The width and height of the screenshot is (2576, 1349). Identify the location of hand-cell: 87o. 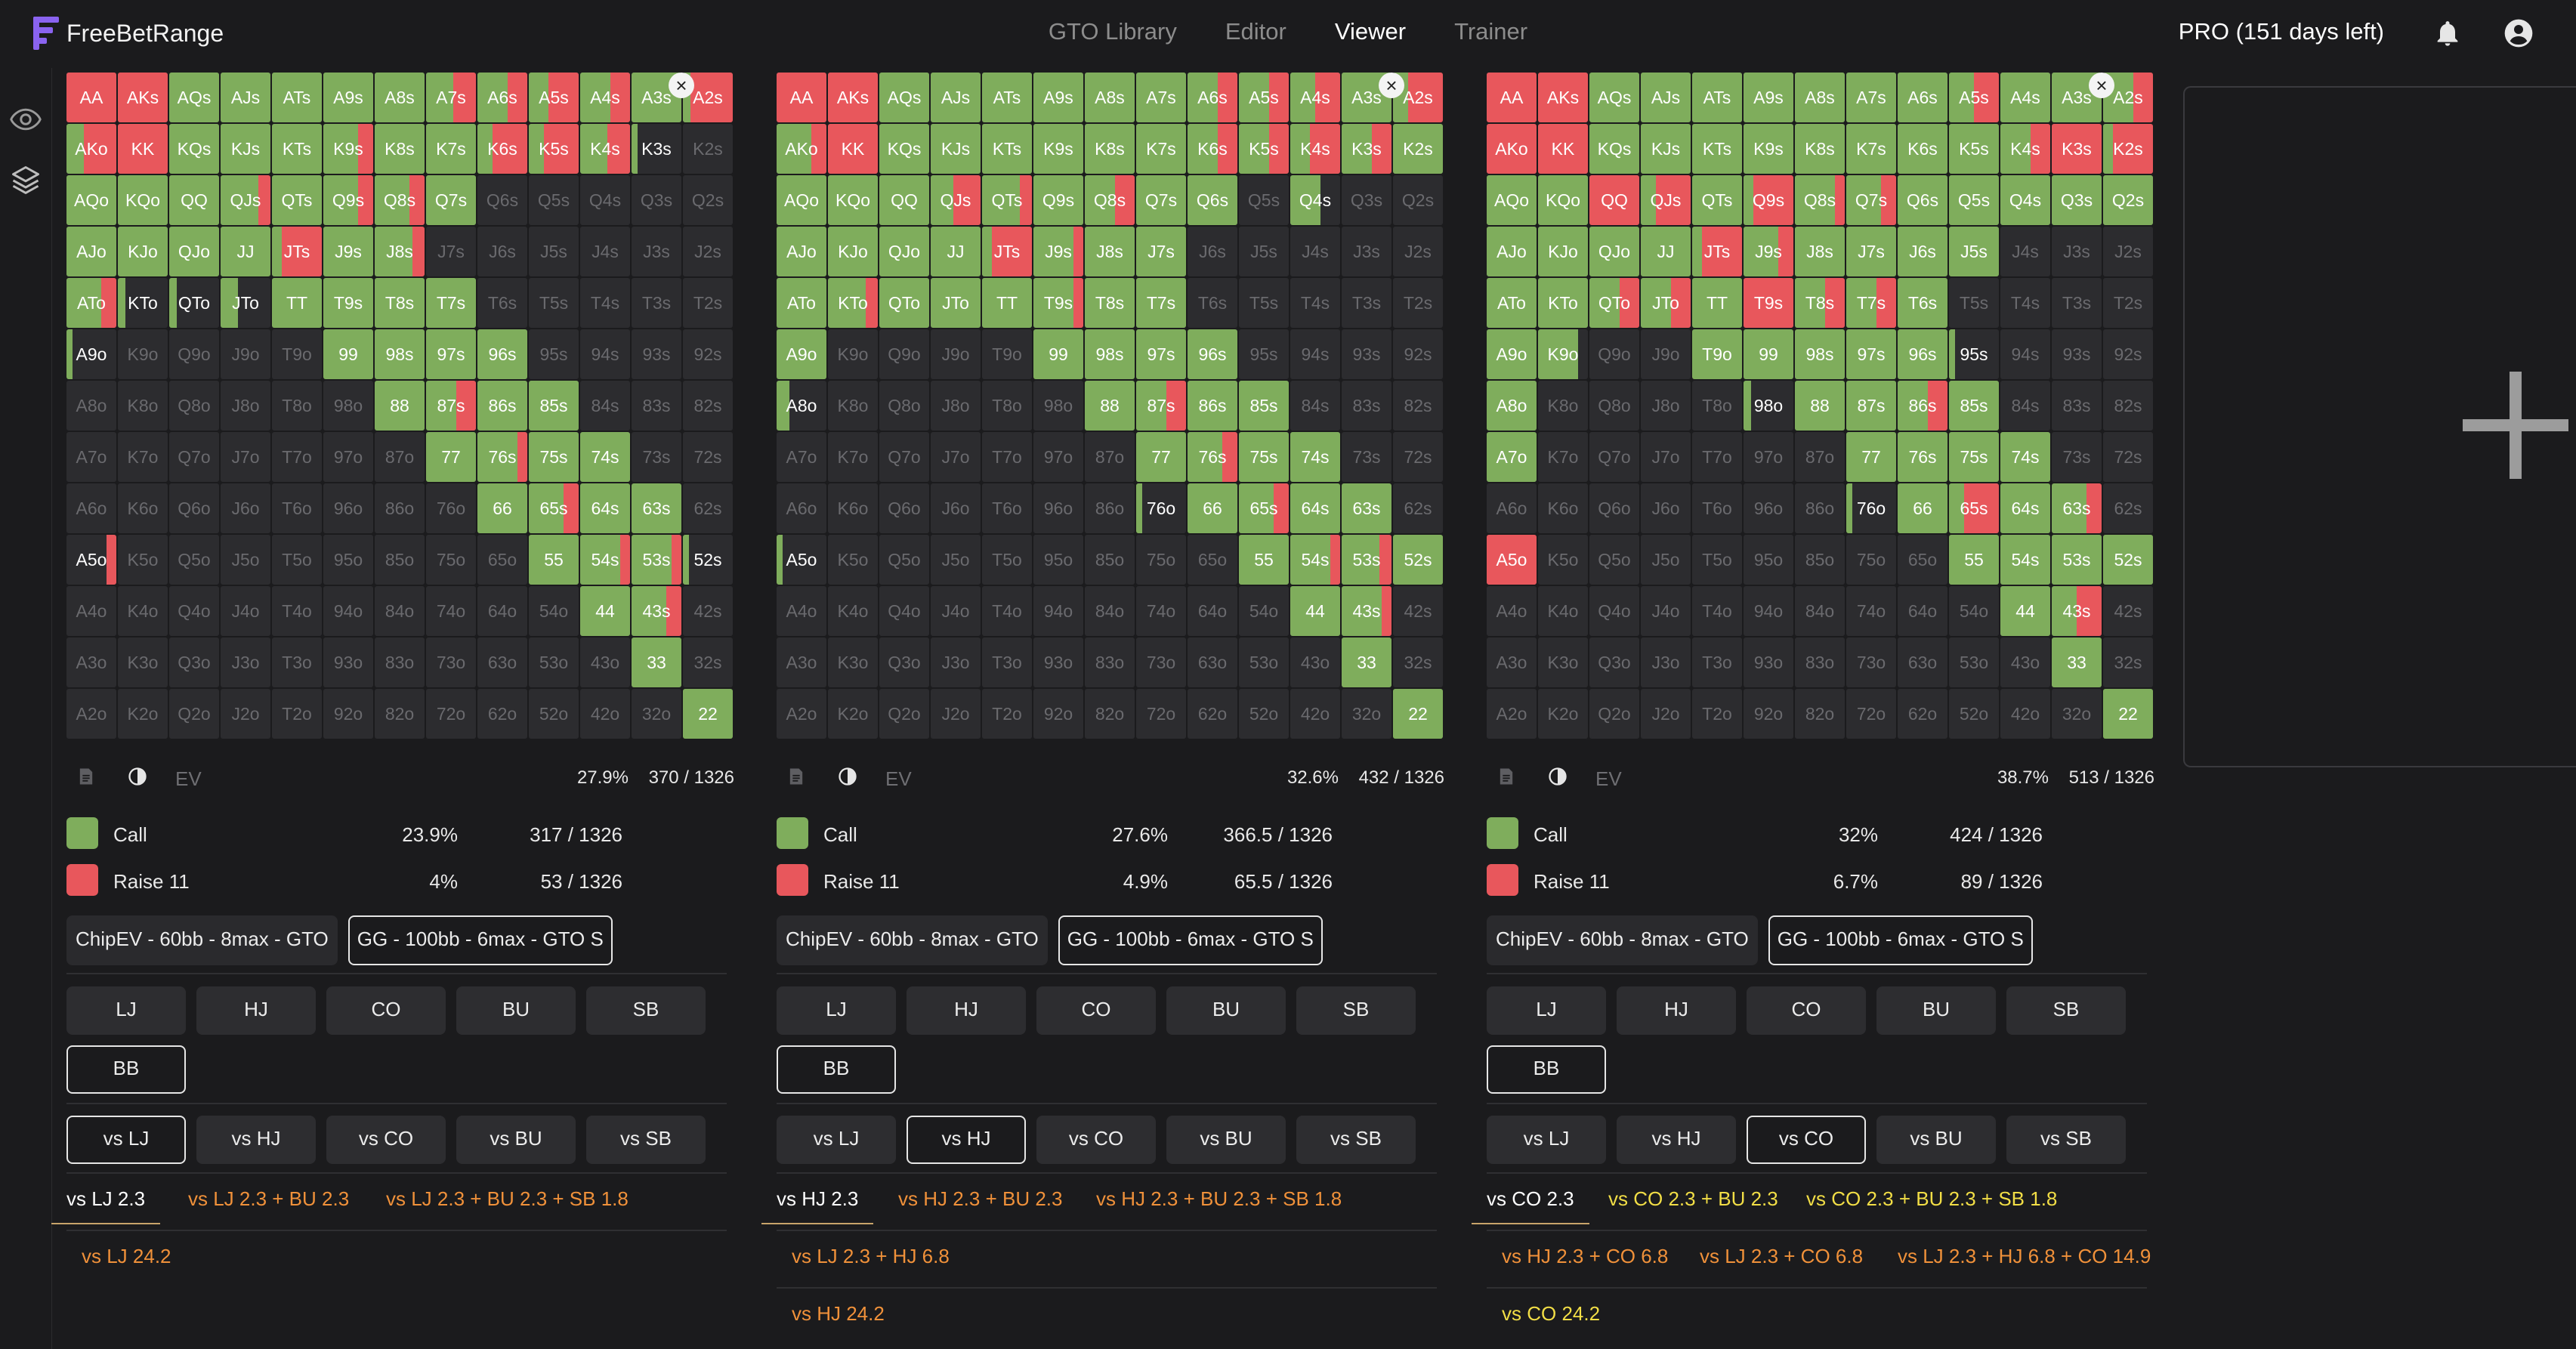
(1820, 457).